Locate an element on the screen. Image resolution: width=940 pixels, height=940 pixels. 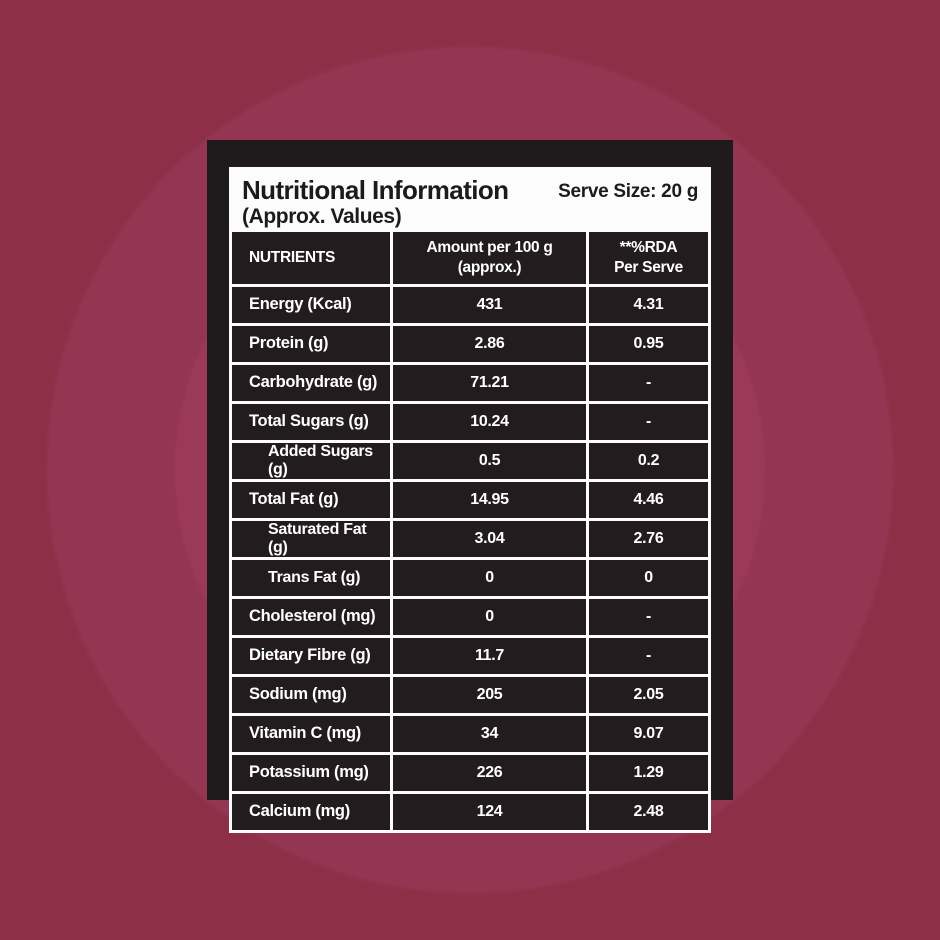
table-row-rda: 4.31 is located at coordinates (648, 304).